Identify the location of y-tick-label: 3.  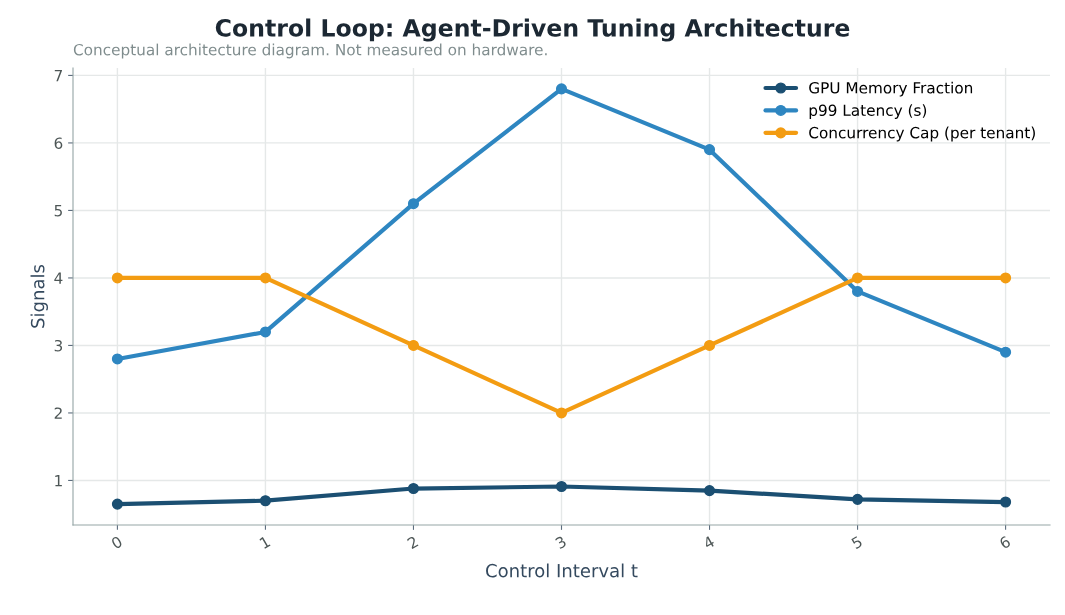
(58, 345).